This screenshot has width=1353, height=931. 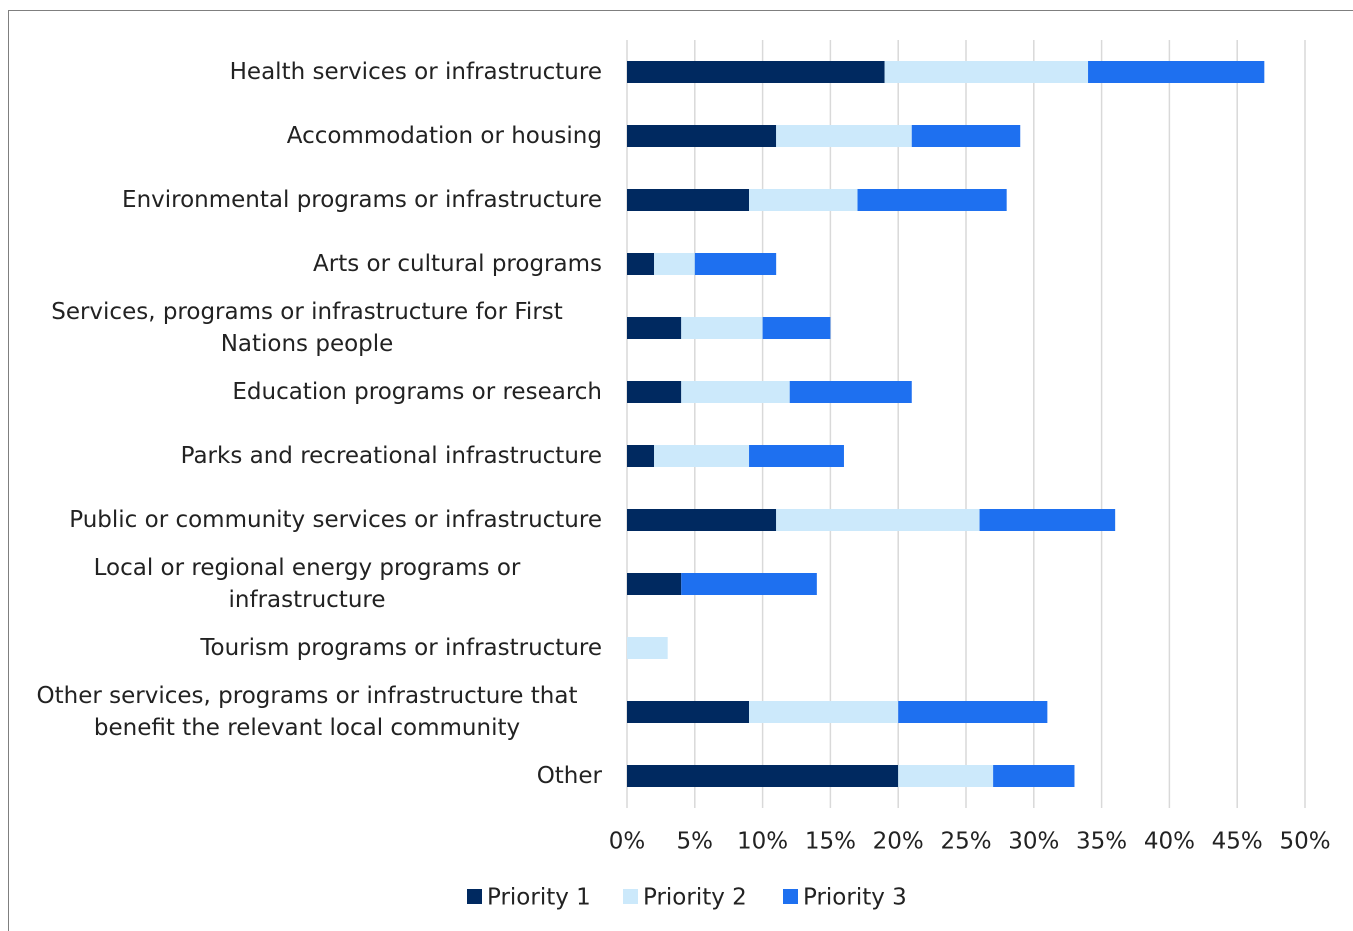 I want to click on category-label: Arts or cultural programs, so click(x=457, y=264).